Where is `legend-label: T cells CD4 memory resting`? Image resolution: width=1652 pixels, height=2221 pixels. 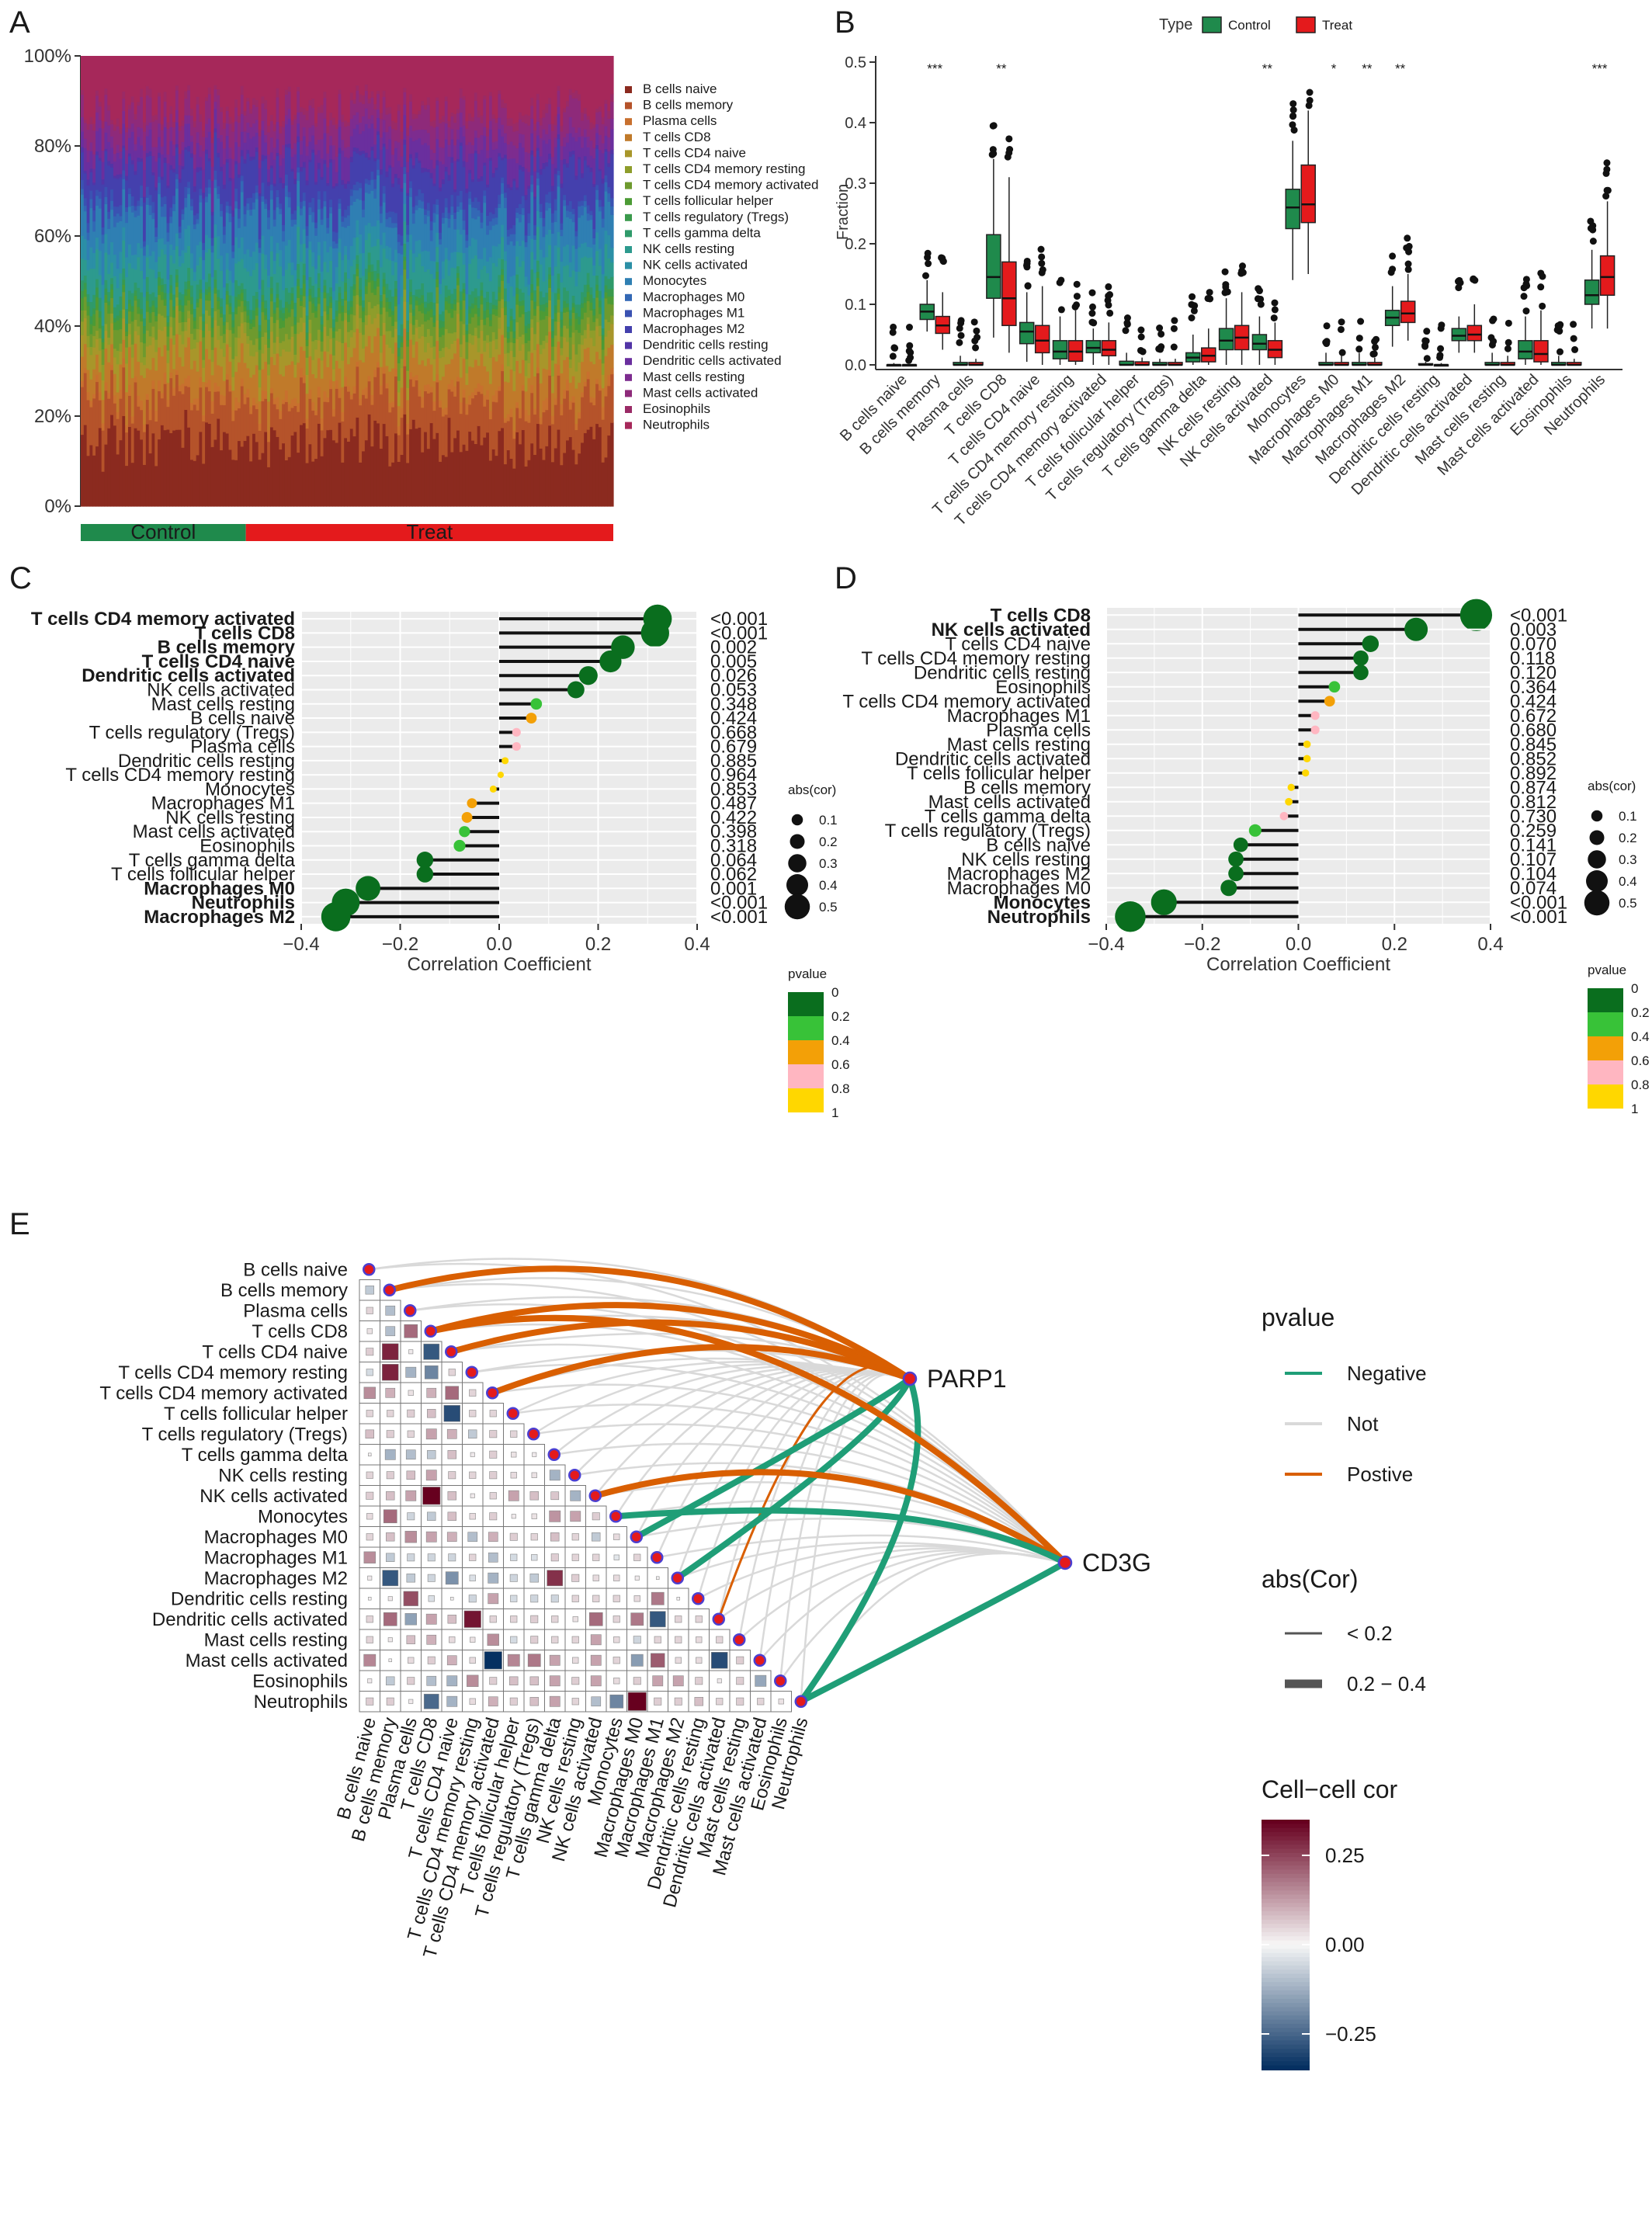
legend-label: T cells CD4 memory resting is located at coordinates (724, 168).